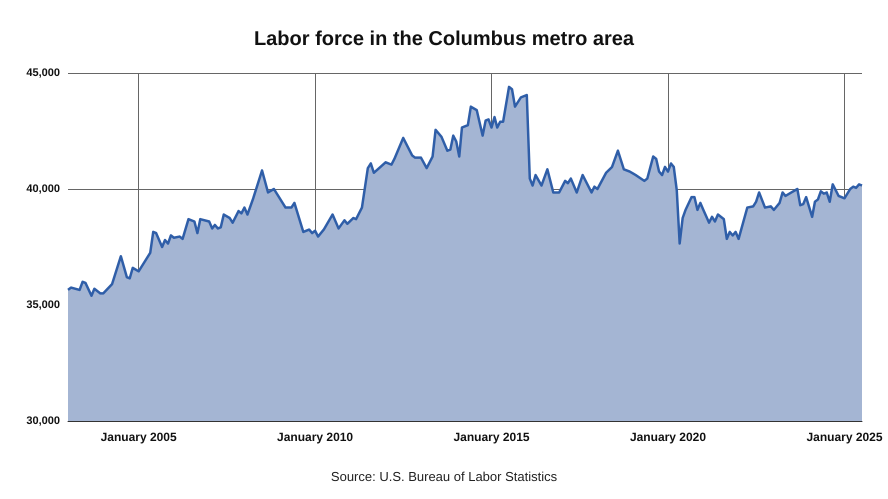  Describe the element at coordinates (668, 437) in the screenshot. I see `x-tick-label: January 2020` at that location.